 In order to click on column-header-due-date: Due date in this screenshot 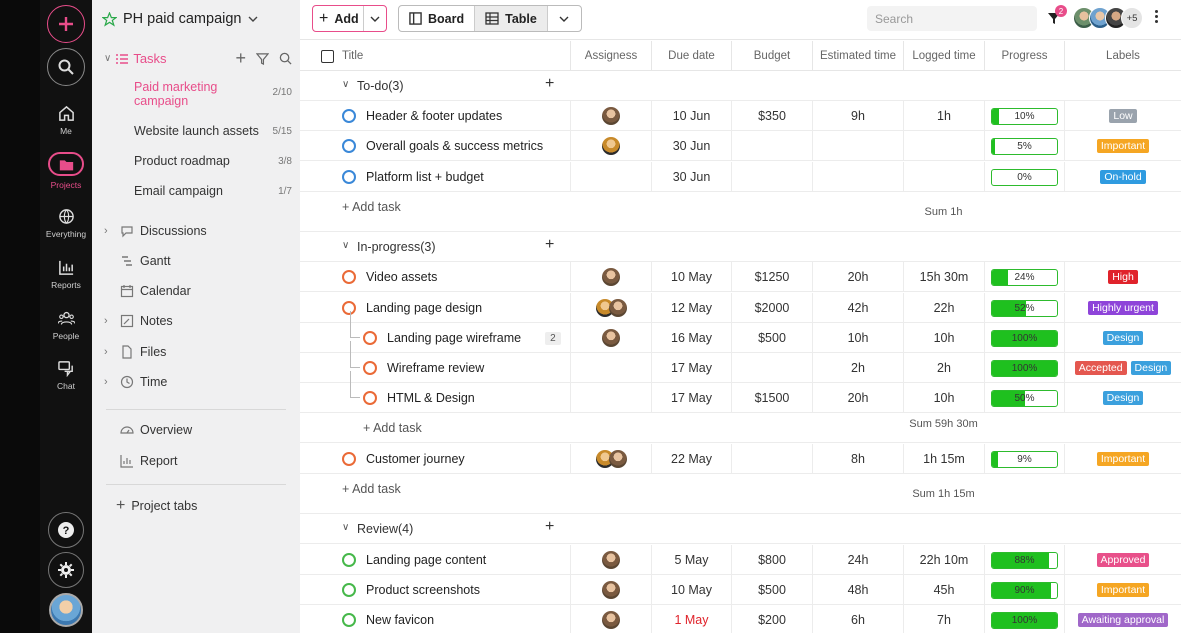, I will do `click(691, 55)`.